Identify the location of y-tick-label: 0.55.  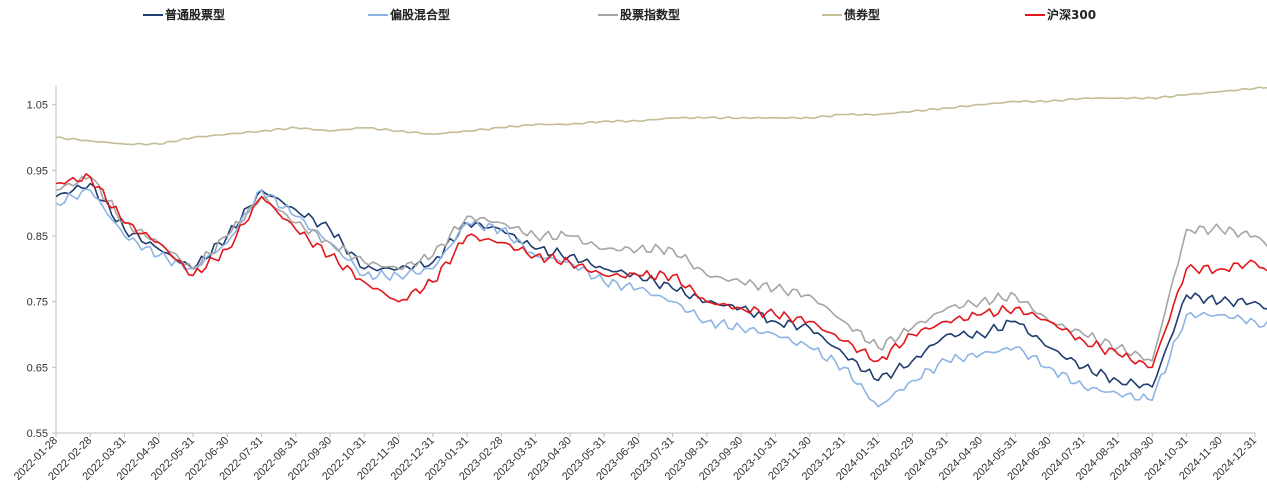
(37, 434).